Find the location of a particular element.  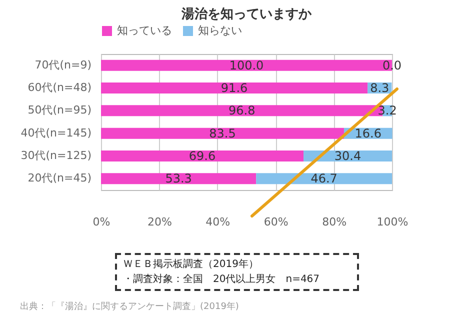

y-tick-label: 50代(n=95) is located at coordinates (60, 110).